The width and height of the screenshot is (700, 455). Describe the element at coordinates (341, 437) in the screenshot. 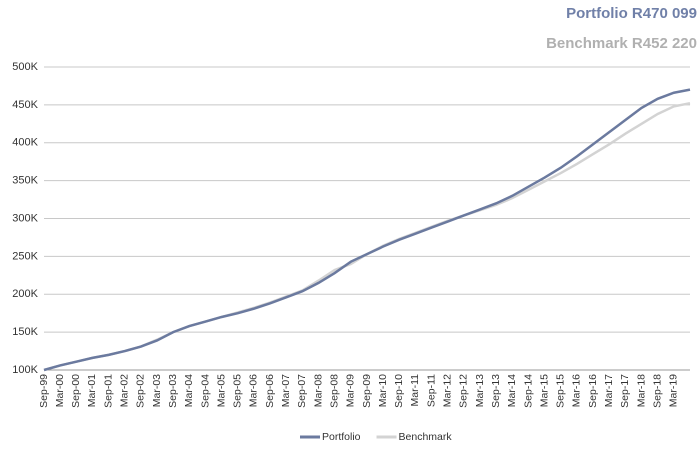

I see `legend-label: Portfolio` at that location.